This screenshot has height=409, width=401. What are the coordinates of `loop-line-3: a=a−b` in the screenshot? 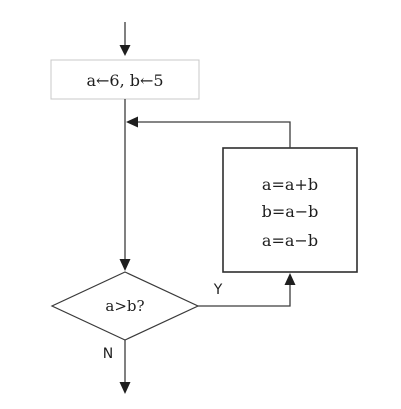 It's located at (290, 240).